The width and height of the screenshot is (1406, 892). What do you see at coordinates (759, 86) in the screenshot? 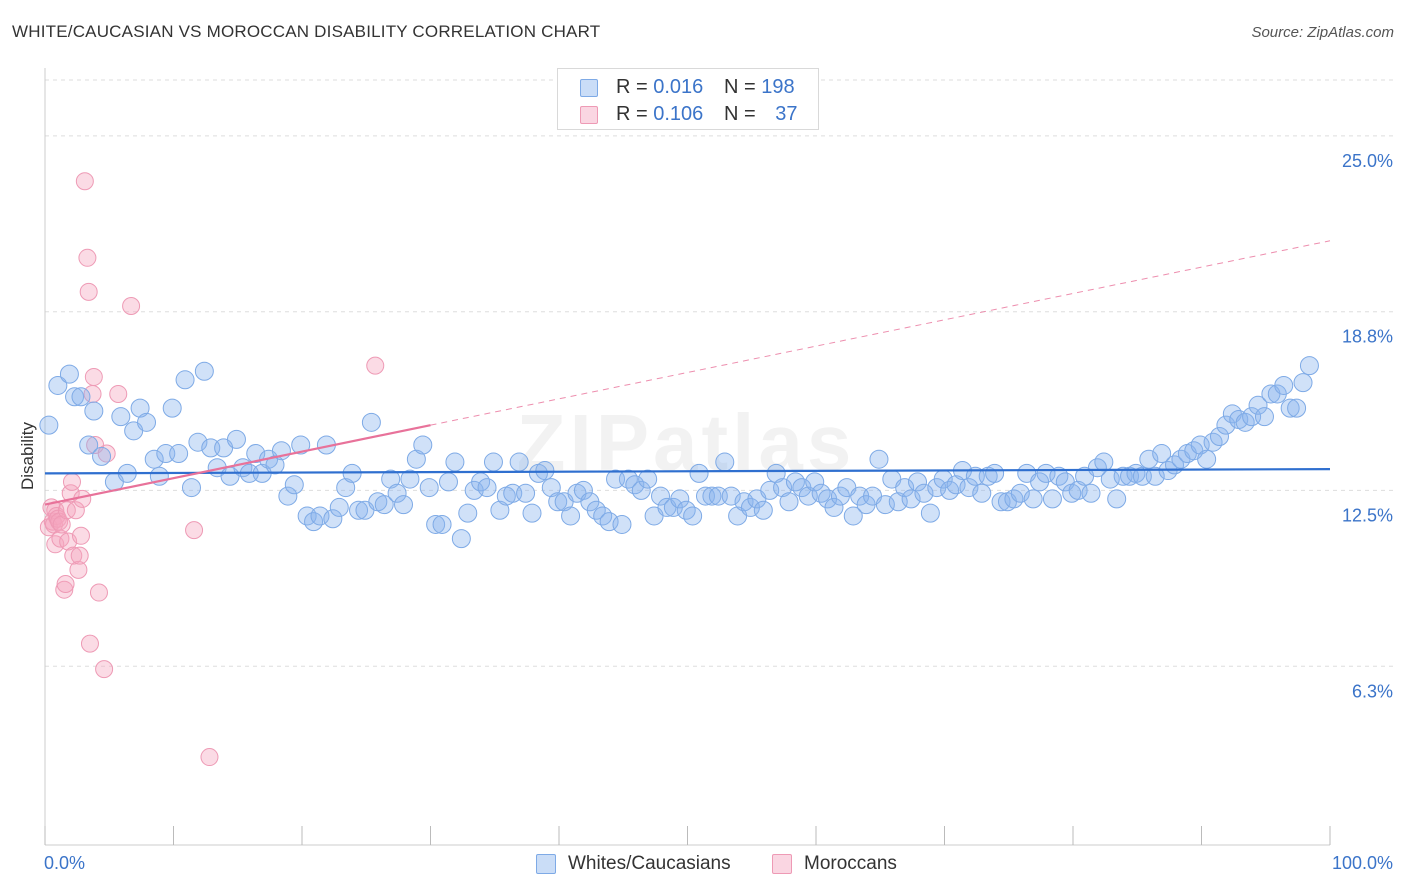
I see `n-stat: N = 198` at bounding box center [759, 86].